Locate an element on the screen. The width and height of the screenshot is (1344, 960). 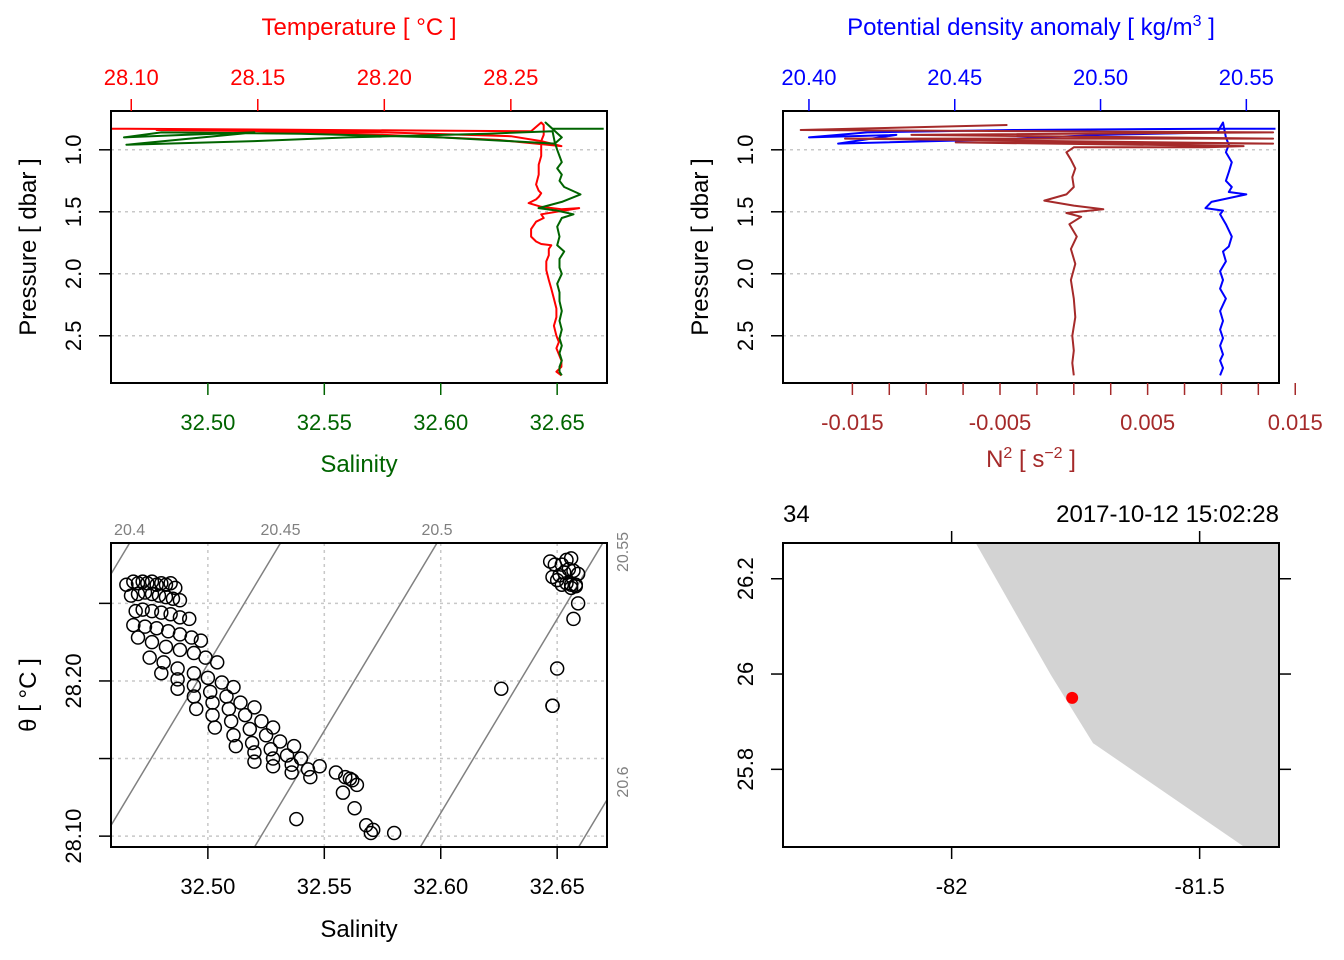
tick-label: -82 is located at coordinates (952, 886).